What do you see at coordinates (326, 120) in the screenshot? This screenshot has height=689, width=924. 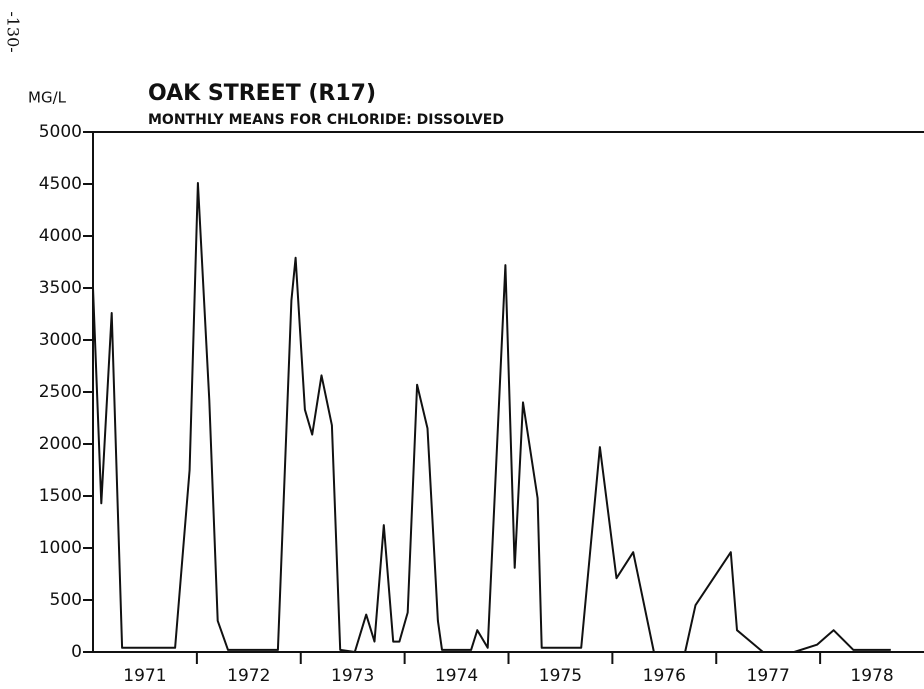 I see `chart-subtitle: MONTHLY MEANS FOR CHLORIDE: DISSOLVED` at bounding box center [326, 120].